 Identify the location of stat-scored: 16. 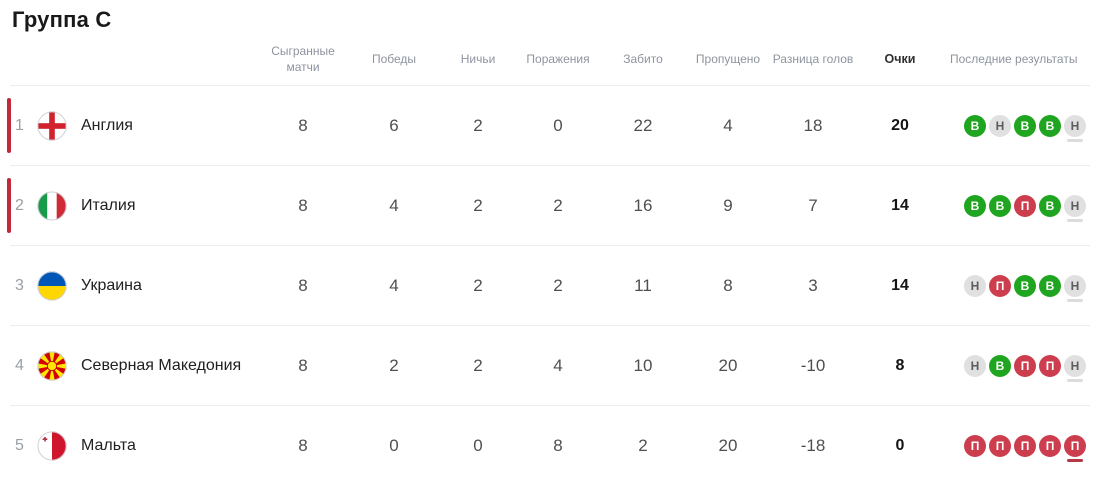
(643, 205).